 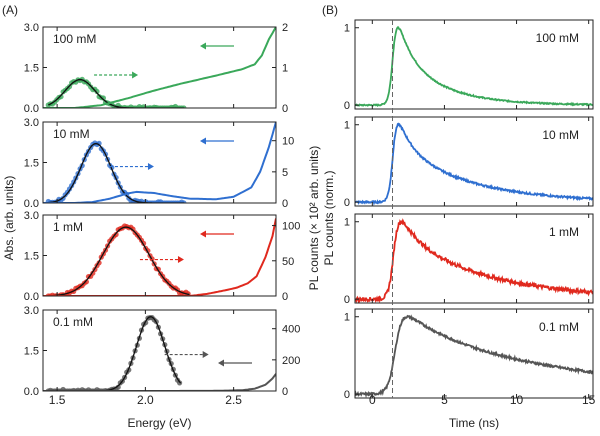 What do you see at coordinates (372, 400) in the screenshot?
I see `x-tick-label: 0` at bounding box center [372, 400].